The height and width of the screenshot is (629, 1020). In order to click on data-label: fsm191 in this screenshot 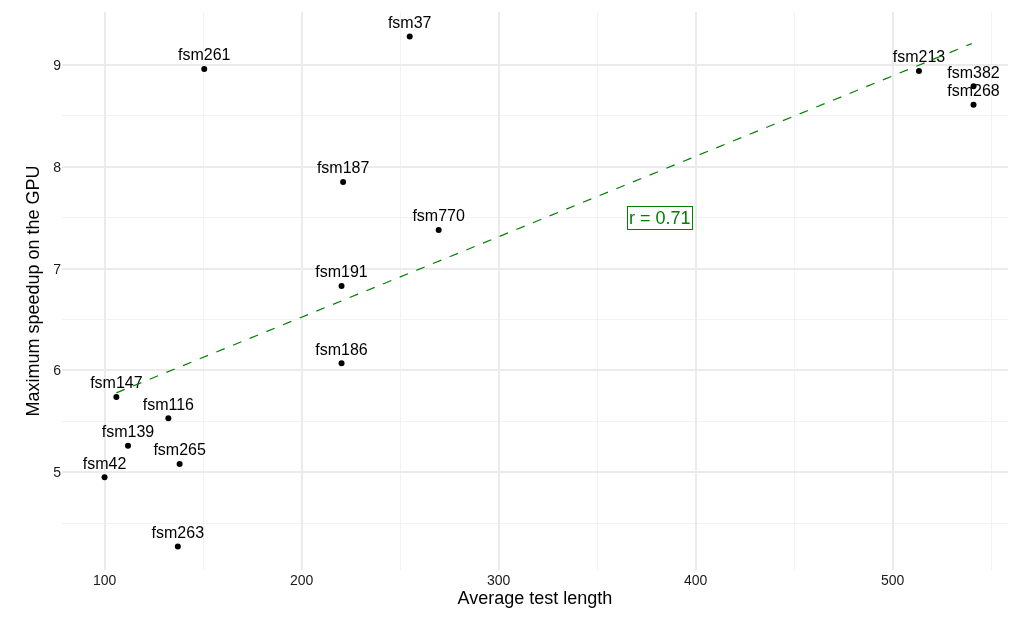, I will do `click(341, 272)`.